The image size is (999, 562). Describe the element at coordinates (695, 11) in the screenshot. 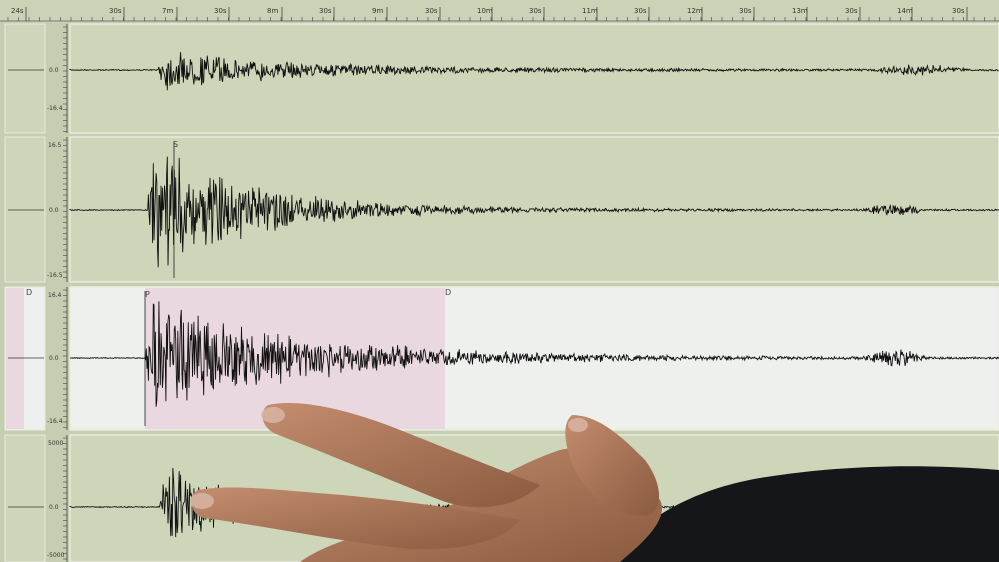

I see `ruler-label: 12m` at that location.